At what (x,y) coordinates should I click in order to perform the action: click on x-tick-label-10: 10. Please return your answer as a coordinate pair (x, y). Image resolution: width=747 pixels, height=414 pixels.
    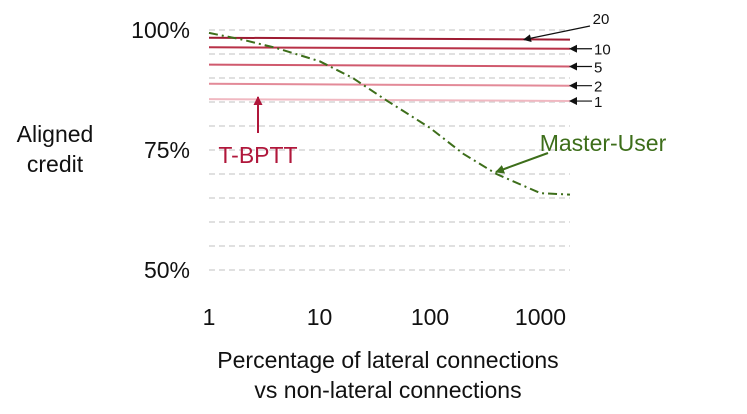
    Looking at the image, I should click on (320, 317).